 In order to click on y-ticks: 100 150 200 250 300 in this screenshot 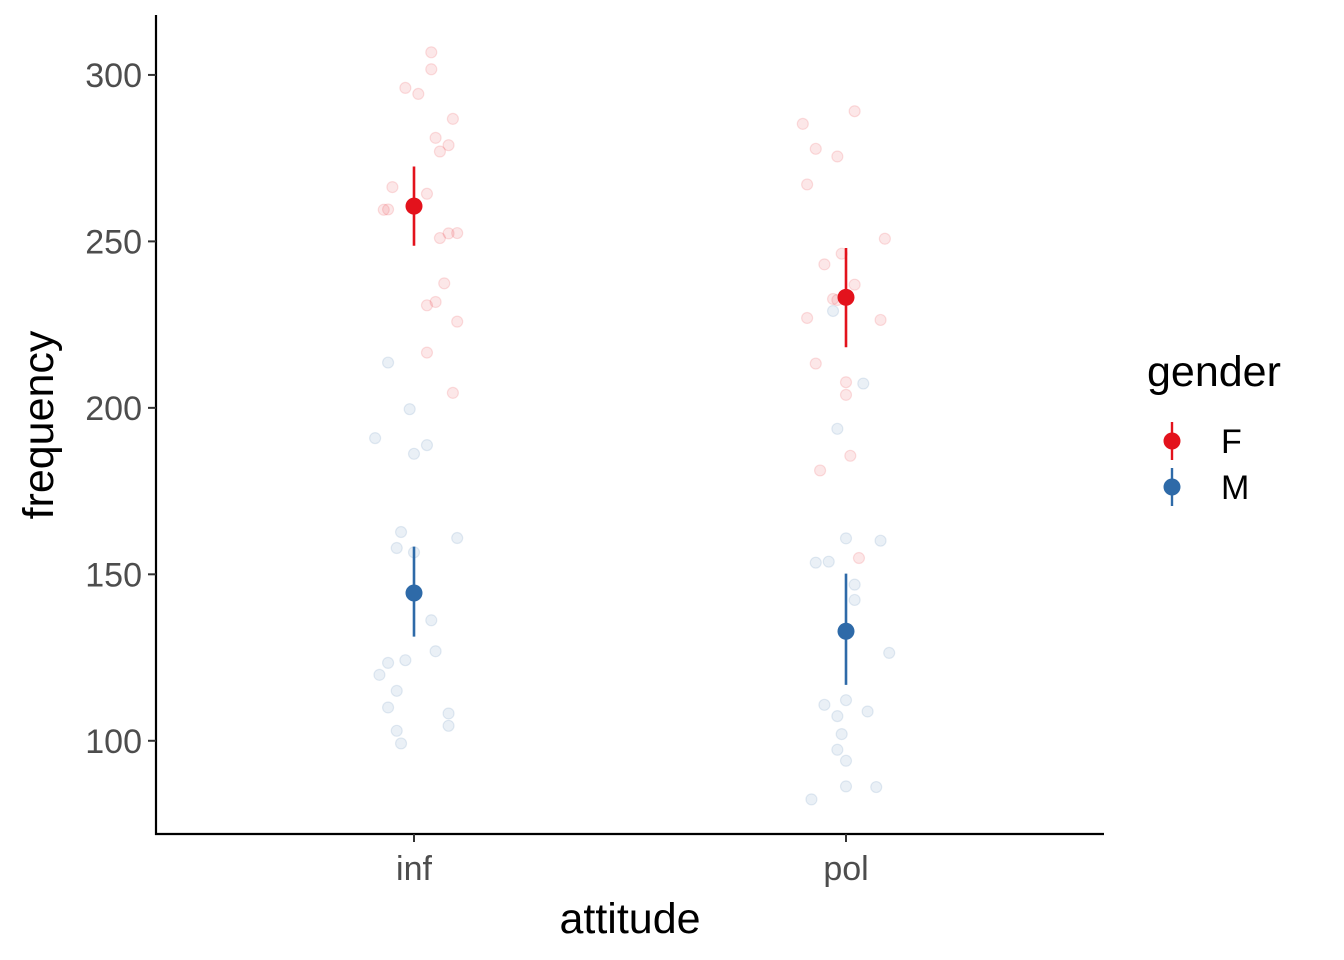, I will do `click(120, 409)`.